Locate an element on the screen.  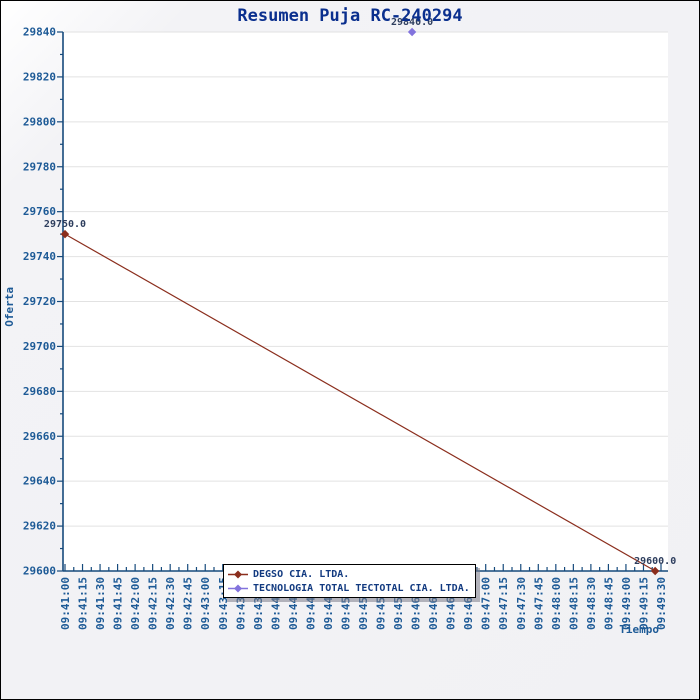
x-tick-label: 09:42:15 is located at coordinates (153, 603).